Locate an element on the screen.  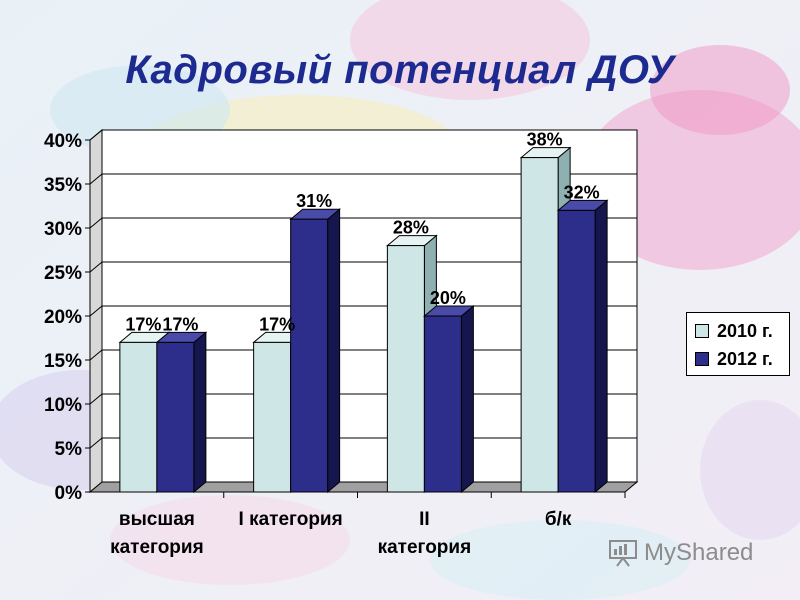
watermark-text: MyShared is located at coordinates (699, 552).